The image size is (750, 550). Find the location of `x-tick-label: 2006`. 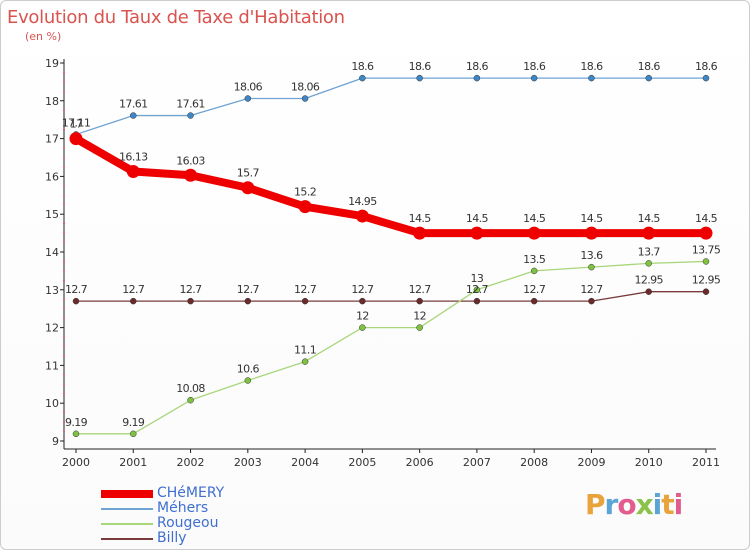

x-tick-label: 2006 is located at coordinates (420, 462).